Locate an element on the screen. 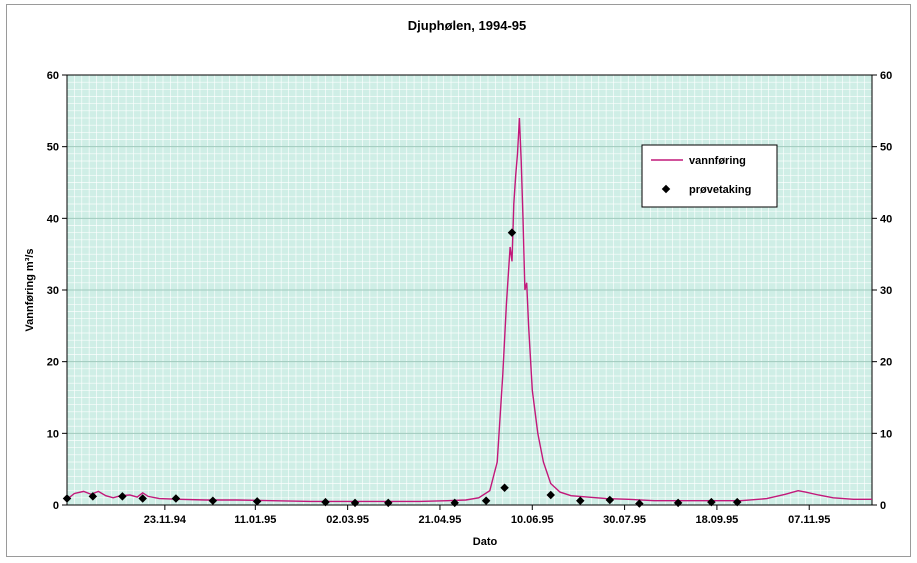 The height and width of the screenshot is (563, 917). y-tick-label-right: 60 is located at coordinates (886, 76).